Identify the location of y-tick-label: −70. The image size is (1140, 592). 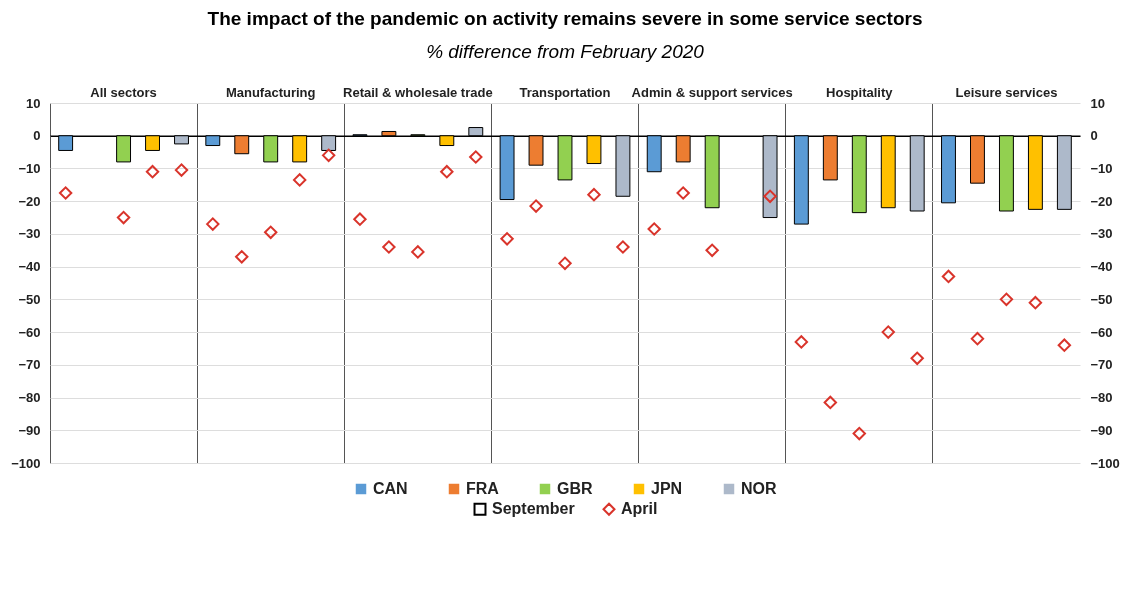
(29, 365).